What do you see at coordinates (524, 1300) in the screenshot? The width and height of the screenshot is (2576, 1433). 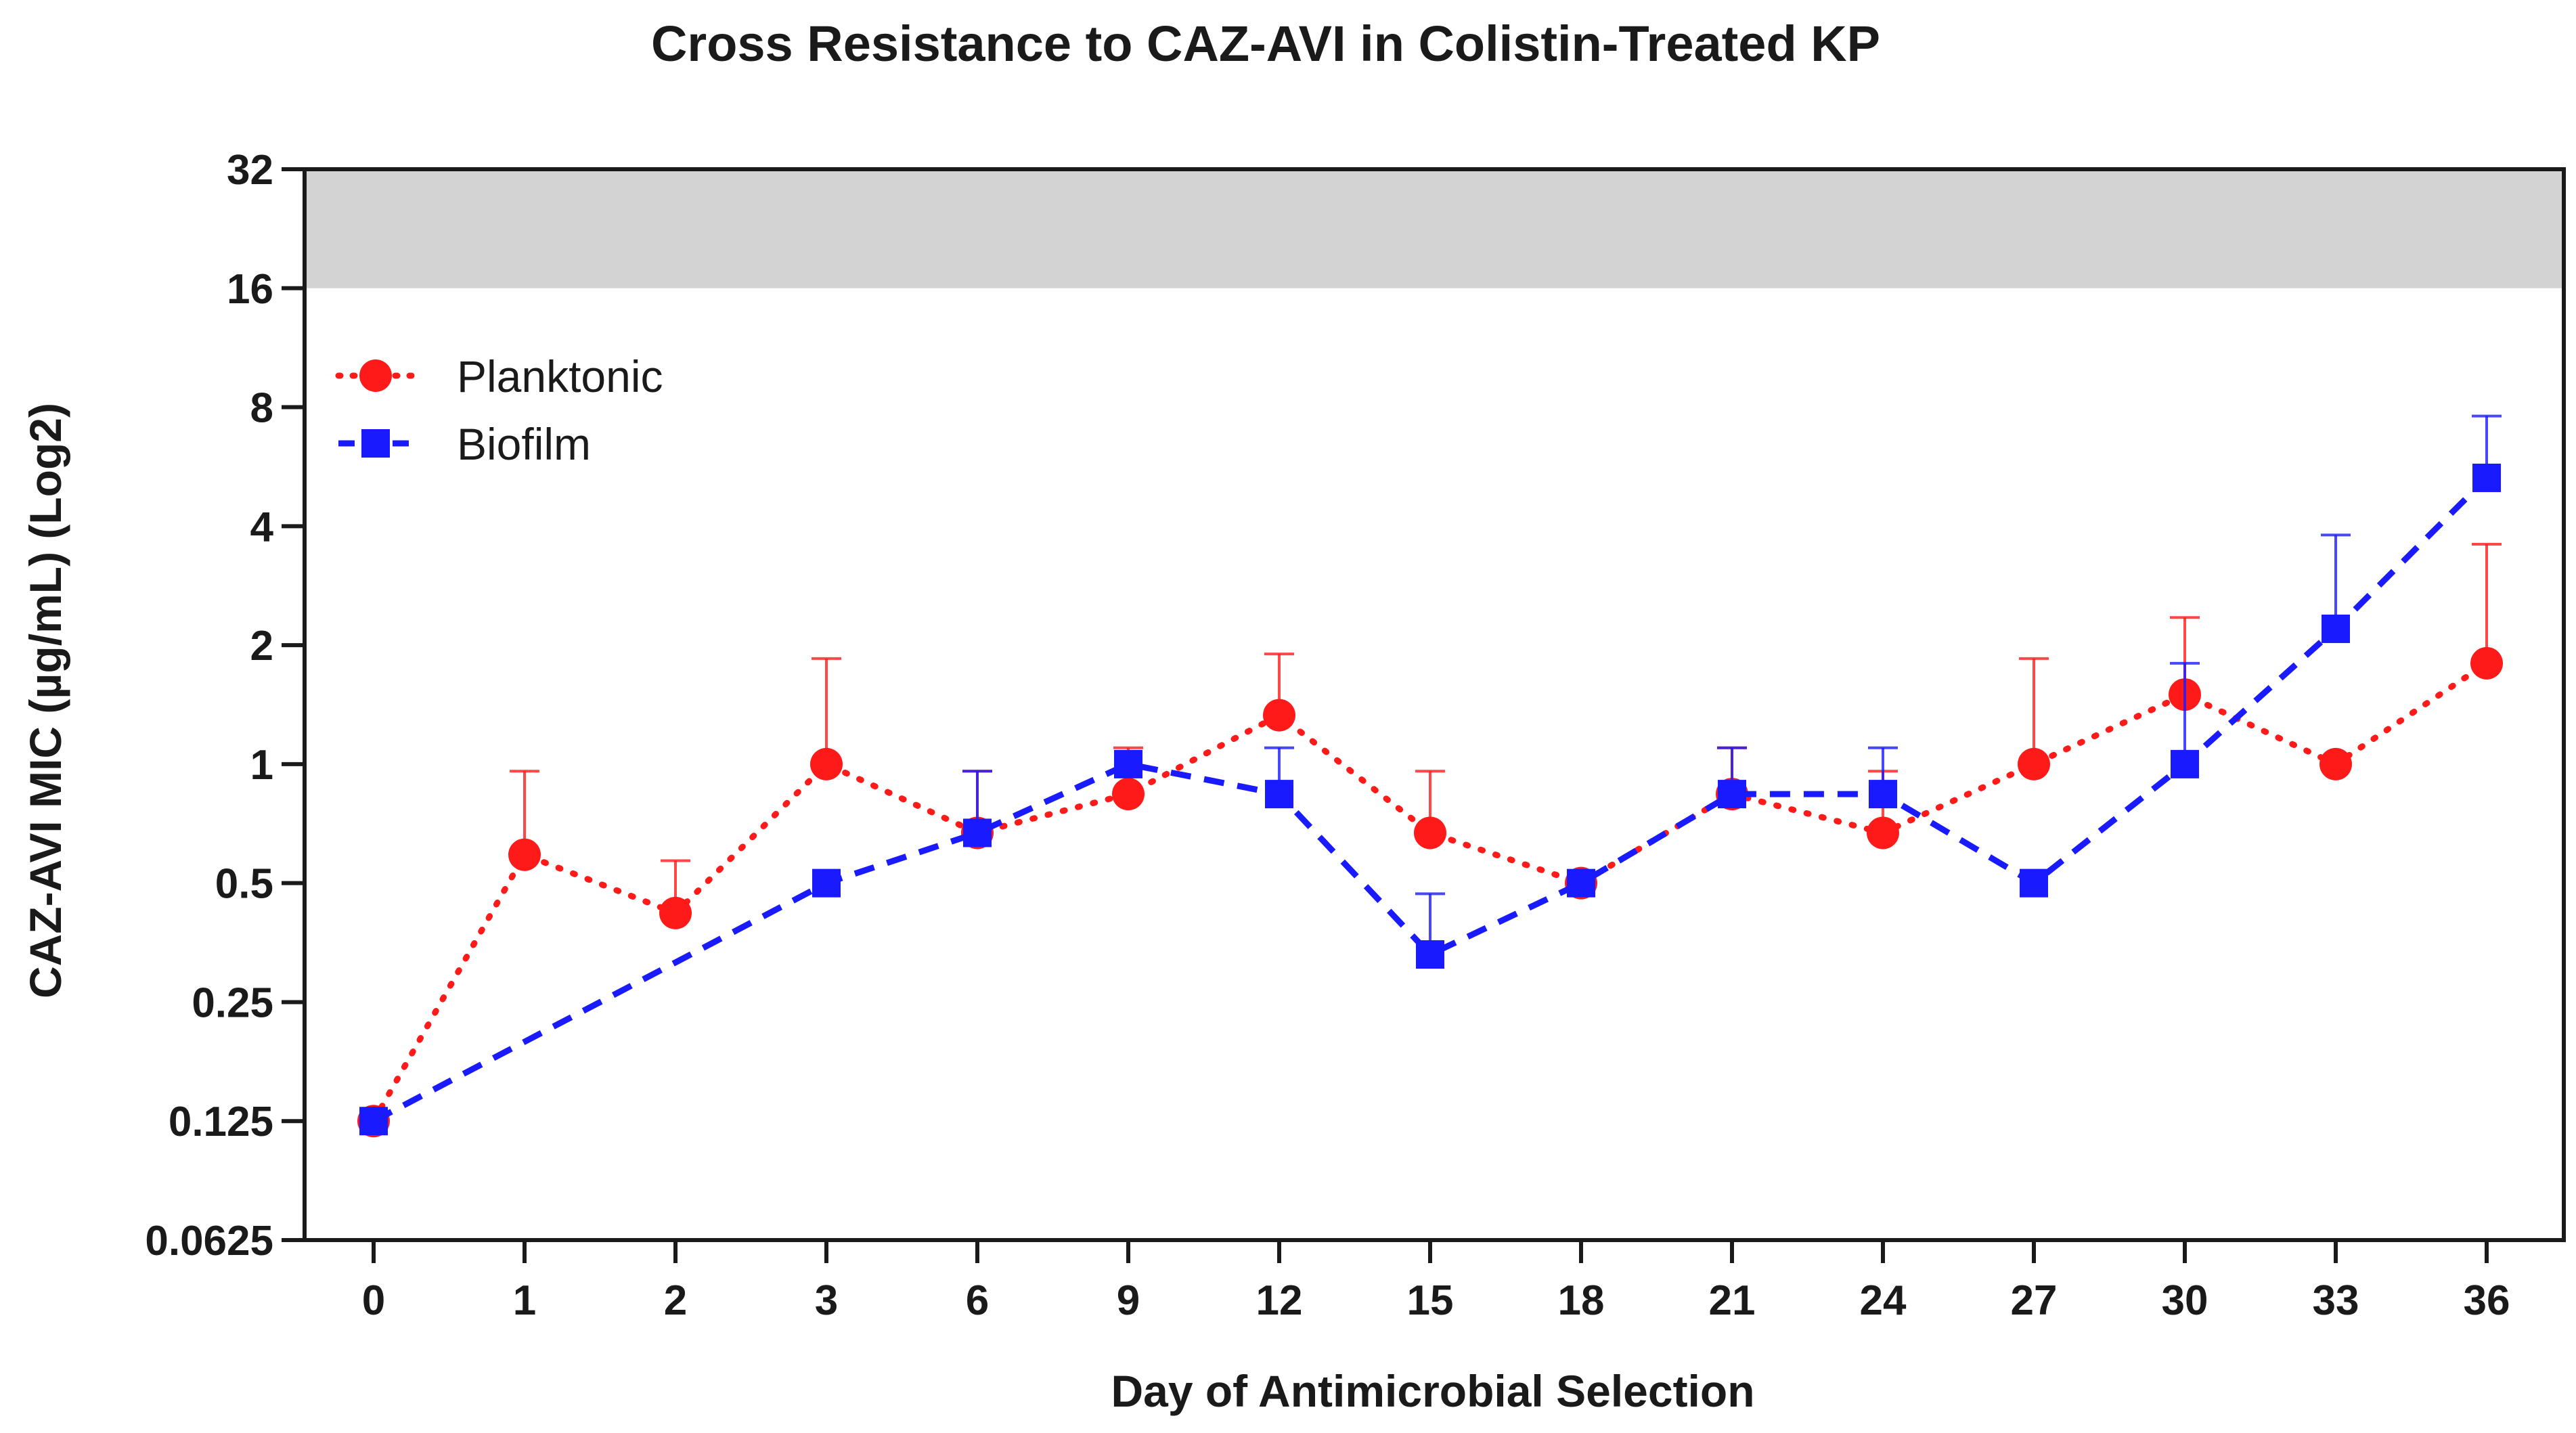 I see `x-tick-label: 1` at bounding box center [524, 1300].